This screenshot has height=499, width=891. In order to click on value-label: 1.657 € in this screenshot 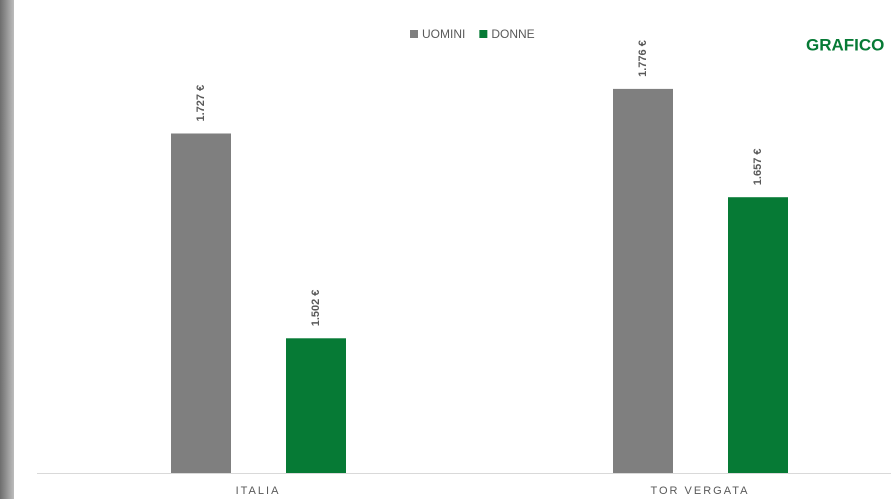, I will do `click(758, 167)`.